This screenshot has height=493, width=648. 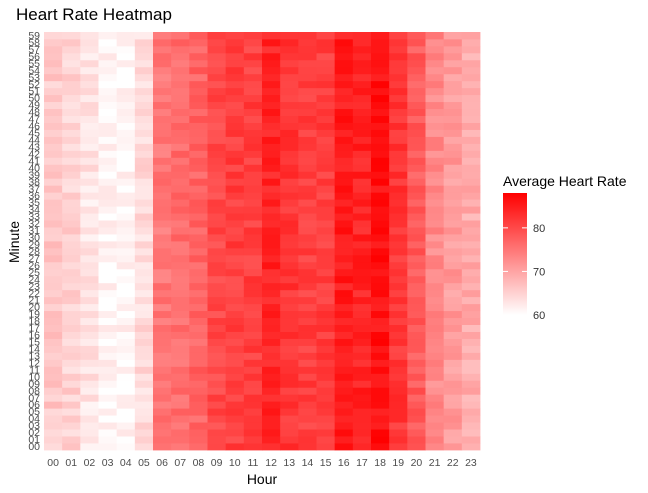 What do you see at coordinates (34, 356) in the screenshot?
I see `y-tick-label: 13` at bounding box center [34, 356].